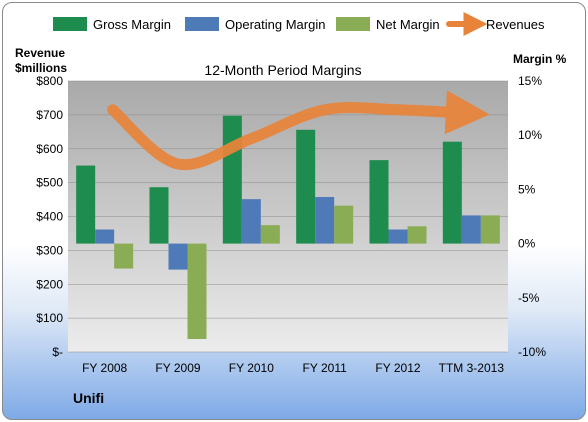 The width and height of the screenshot is (588, 422). What do you see at coordinates (49, 115) in the screenshot?
I see `left-tick-label: $700` at bounding box center [49, 115].